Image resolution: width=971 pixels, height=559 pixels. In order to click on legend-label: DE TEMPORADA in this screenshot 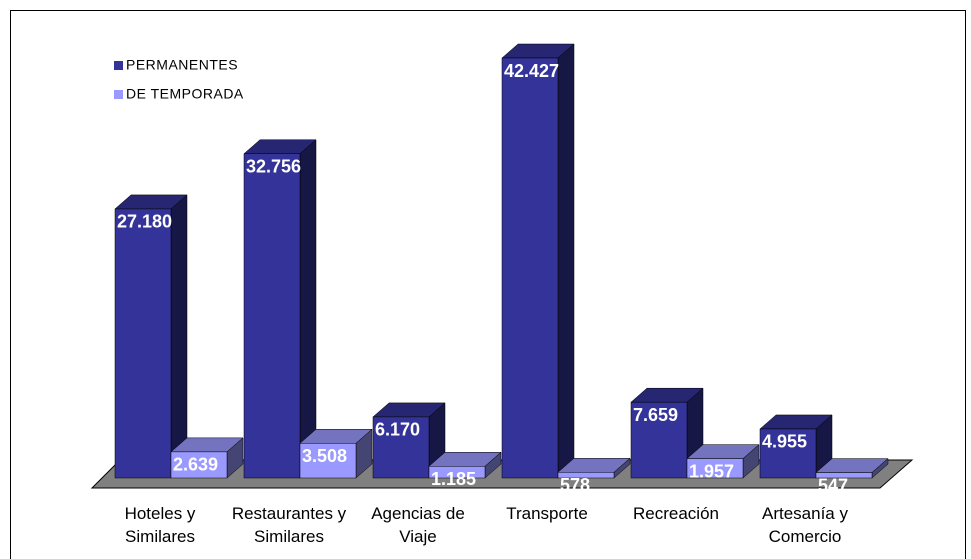, I will do `click(185, 94)`.